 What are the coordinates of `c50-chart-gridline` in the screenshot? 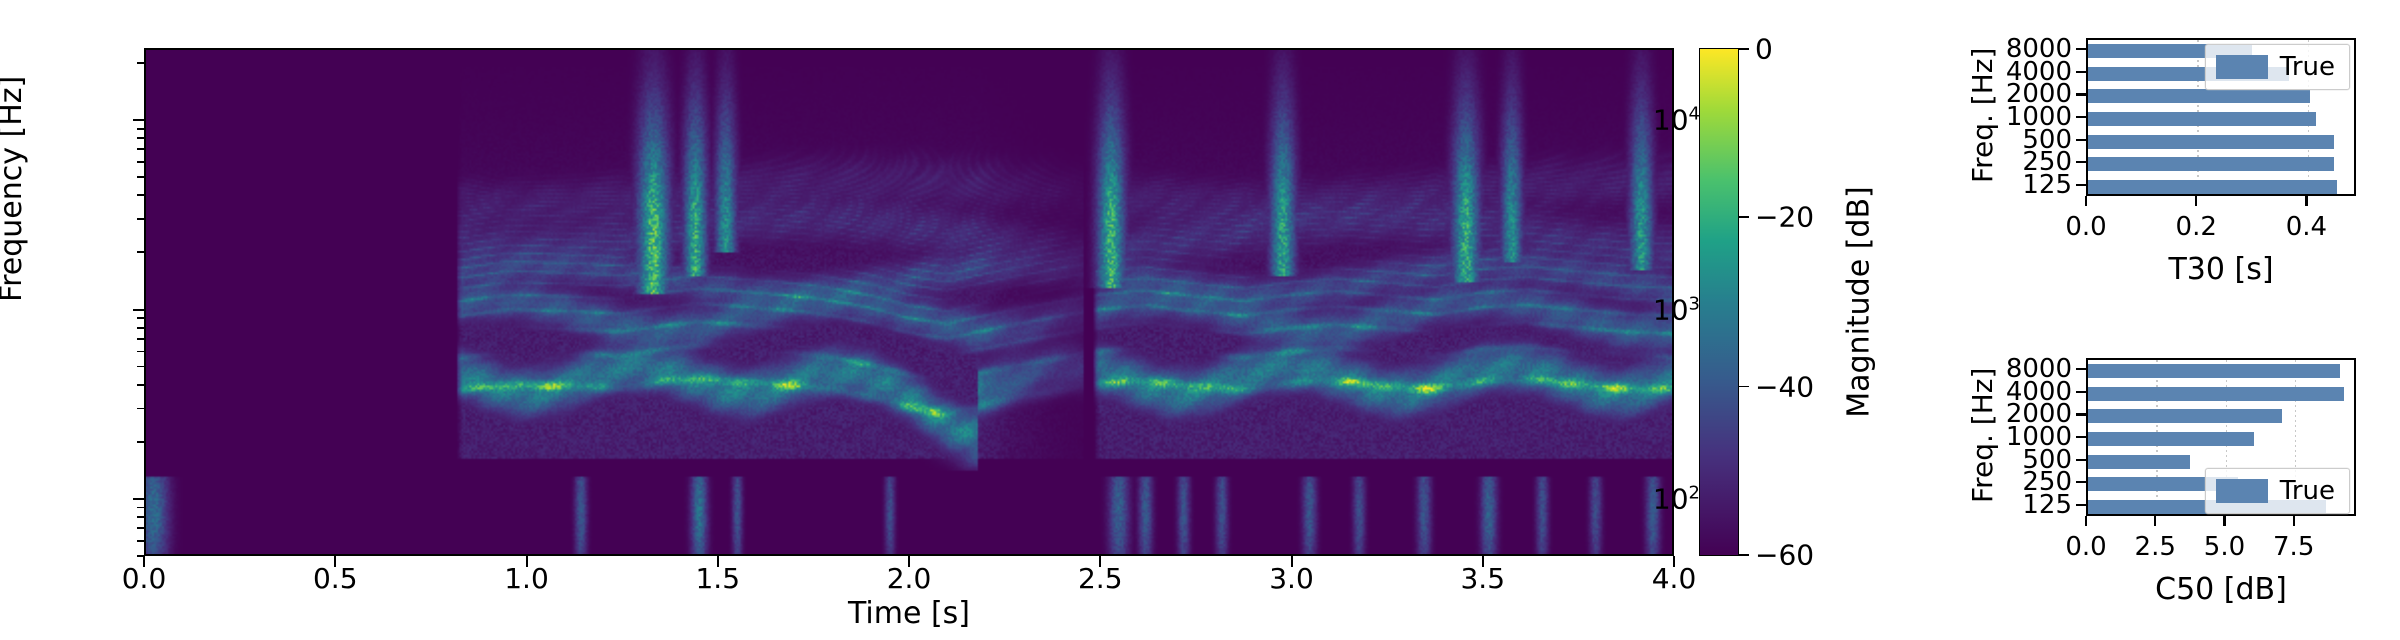 It's located at (2295, 437).